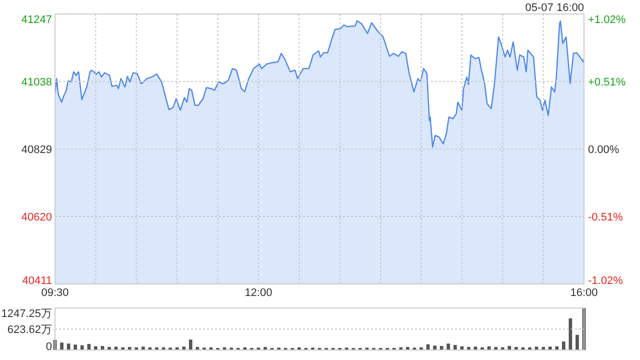  What do you see at coordinates (607, 82) in the screenshot?
I see `y2-tick-label: +0.51%` at bounding box center [607, 82].